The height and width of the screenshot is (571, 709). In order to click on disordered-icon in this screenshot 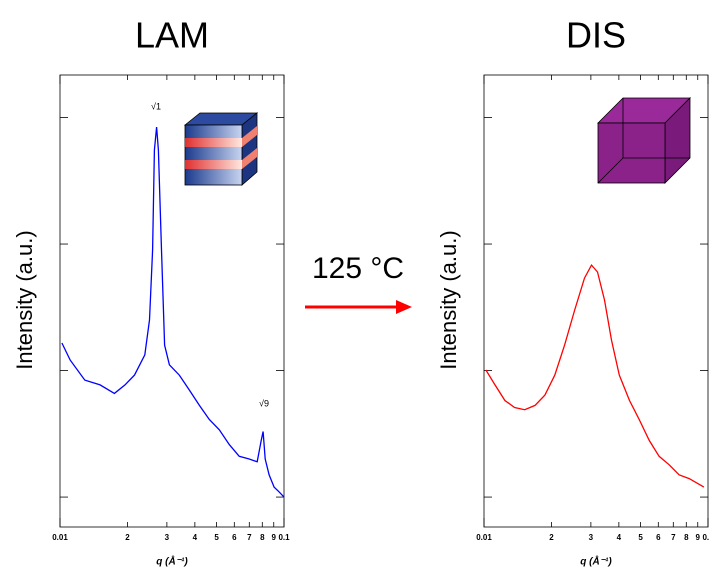, I will do `click(644, 140)`.